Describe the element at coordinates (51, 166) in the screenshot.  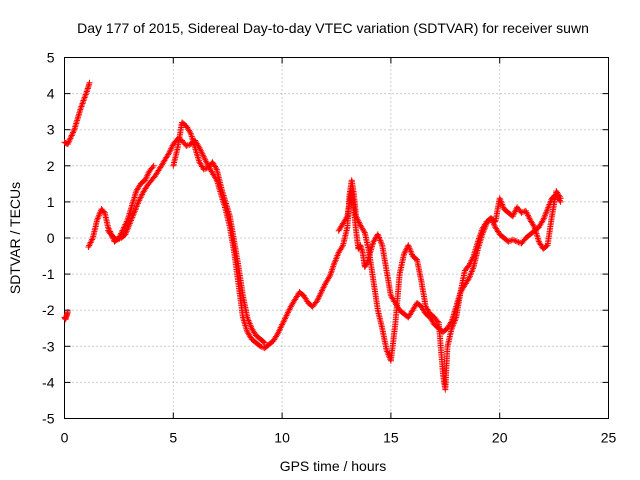
I see `y-tick-label: 2` at that location.